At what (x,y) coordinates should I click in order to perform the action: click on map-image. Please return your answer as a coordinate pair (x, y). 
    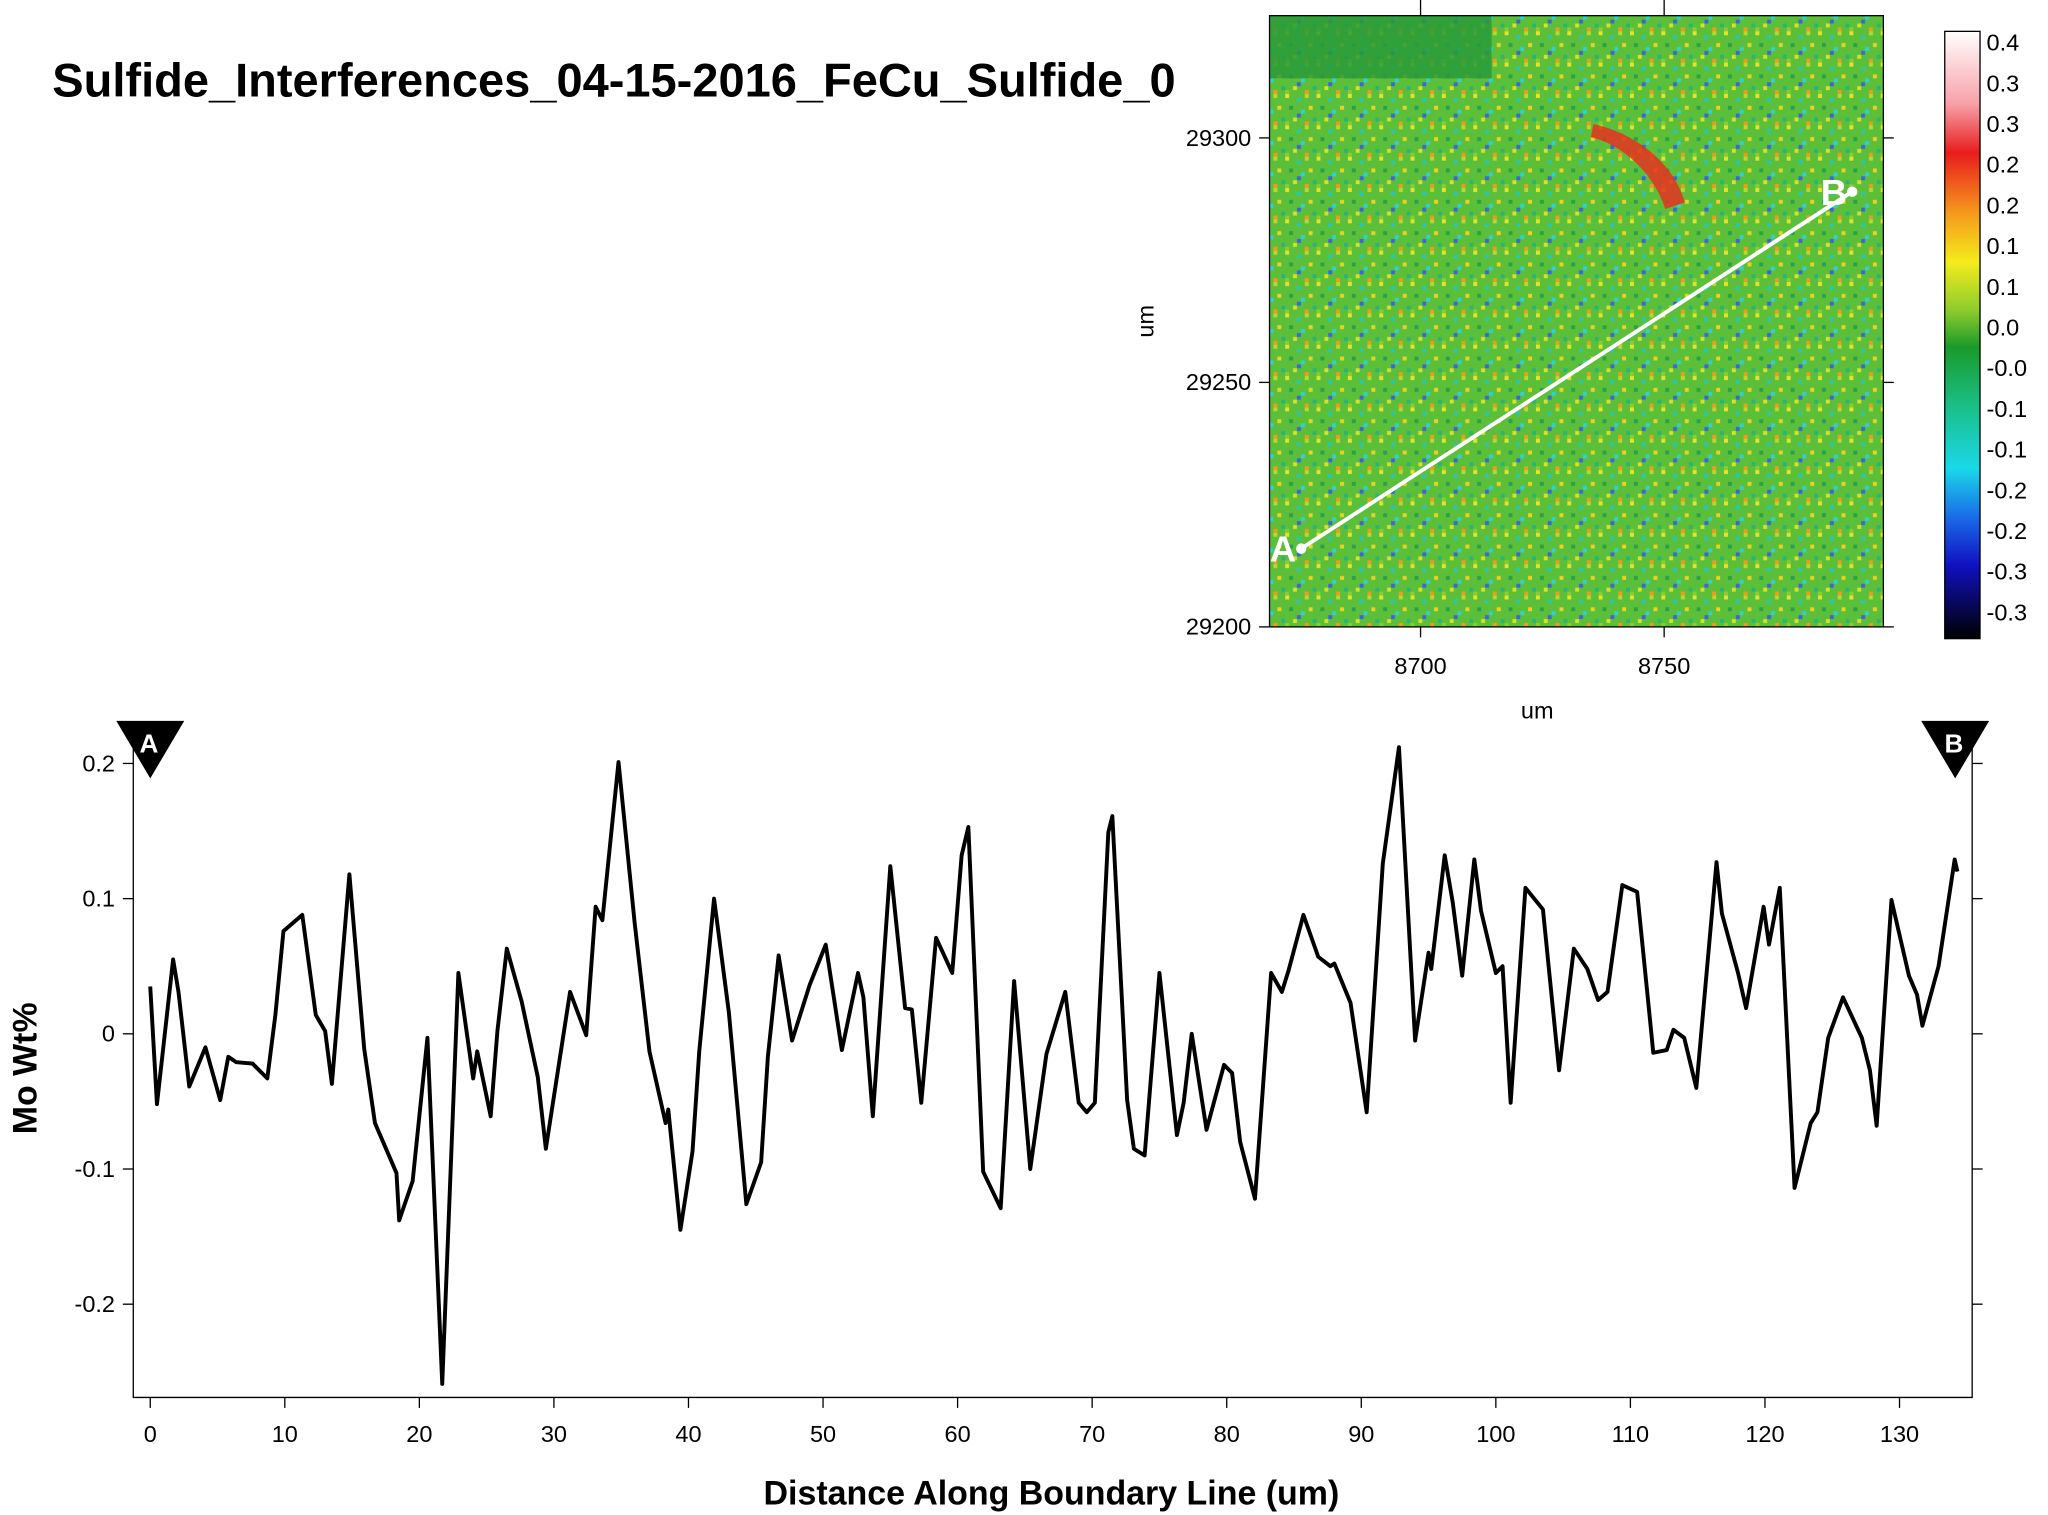
    Looking at the image, I should click on (1576, 321).